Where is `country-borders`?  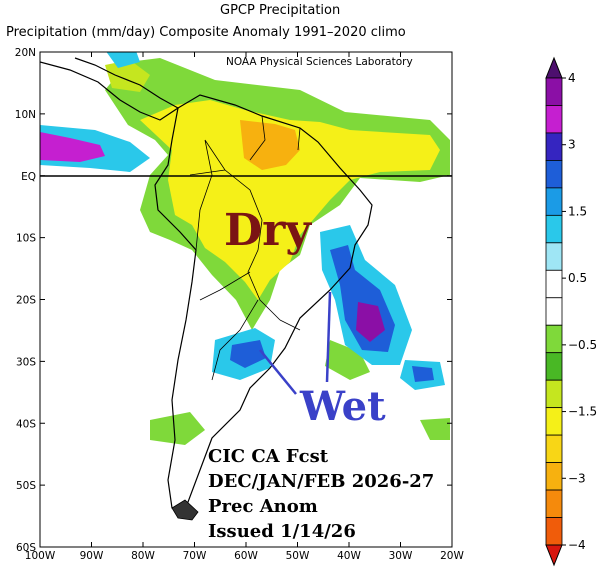 country-borders is located at coordinates (245, 248).